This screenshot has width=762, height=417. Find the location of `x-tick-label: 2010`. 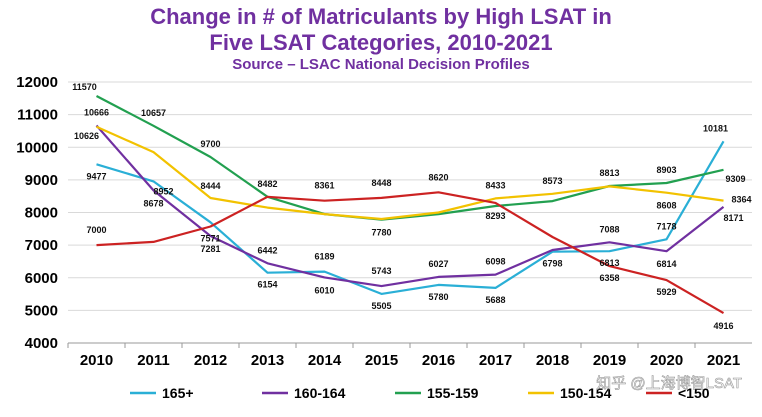

x-tick-label: 2010 is located at coordinates (96, 360).